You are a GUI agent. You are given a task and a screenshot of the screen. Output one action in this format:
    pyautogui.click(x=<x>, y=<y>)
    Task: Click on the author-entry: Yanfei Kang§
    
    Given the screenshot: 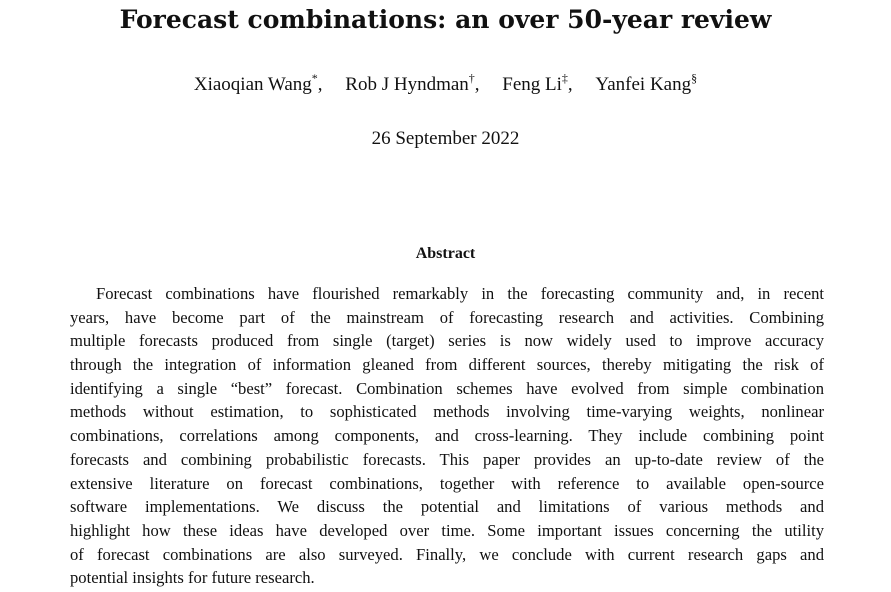 What is the action you would take?
    pyautogui.click(x=646, y=85)
    